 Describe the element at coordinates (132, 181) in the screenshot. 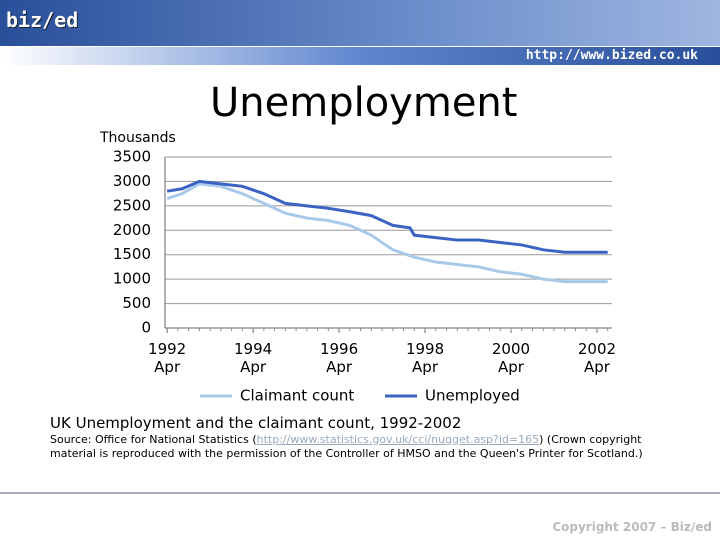

I see `y-tick-label: 3000` at that location.